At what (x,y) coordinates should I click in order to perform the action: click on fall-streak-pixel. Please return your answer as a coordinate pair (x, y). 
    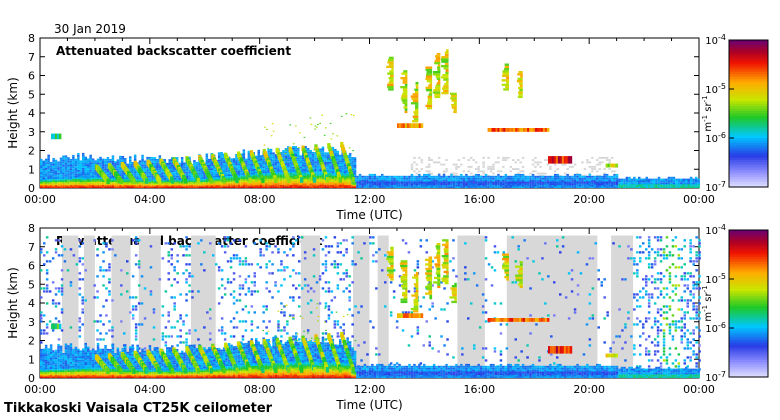
    Looking at the image, I should click on (172, 181).